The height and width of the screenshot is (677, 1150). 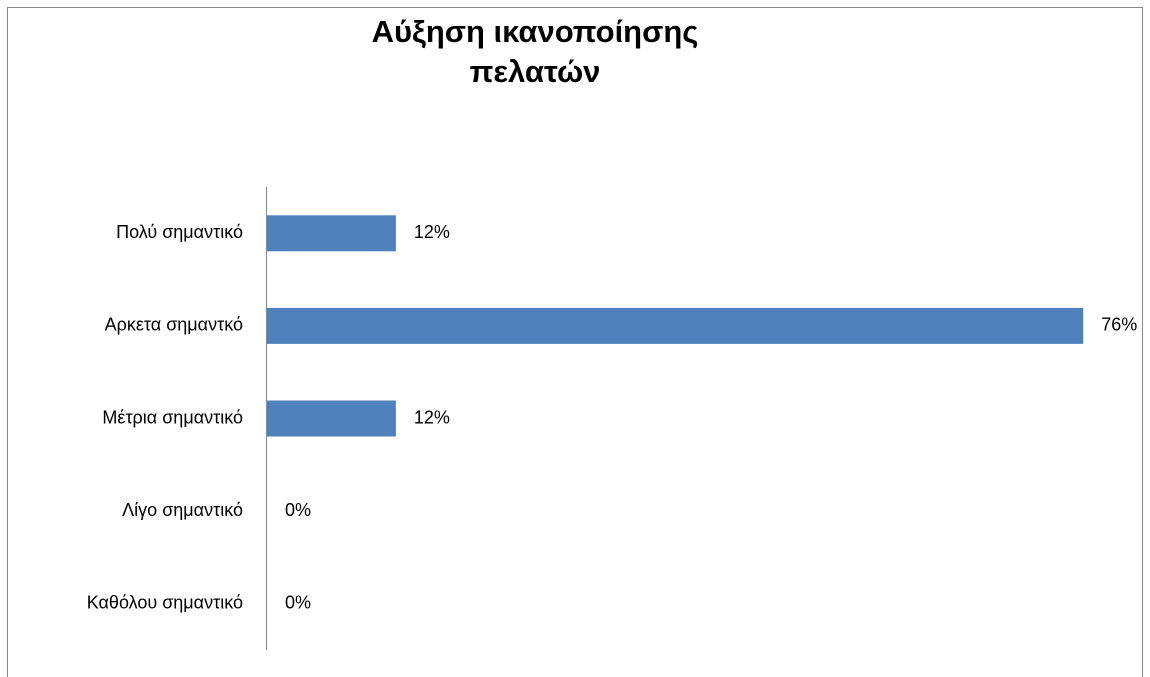 What do you see at coordinates (174, 325) in the screenshot?
I see `category-label: Αρκετα σημαντκό` at bounding box center [174, 325].